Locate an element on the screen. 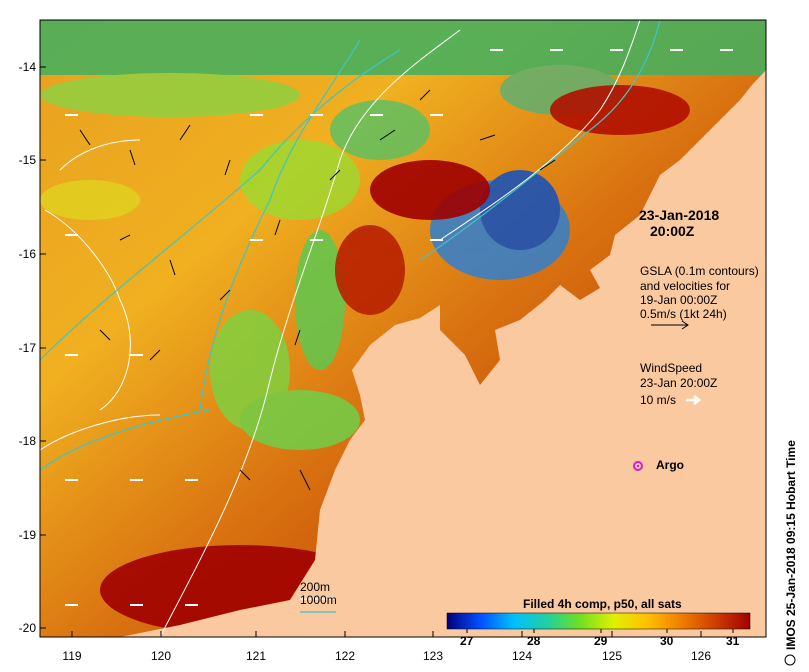 The image size is (809, 672). colorbar-tick-label: 28 is located at coordinates (534, 641).